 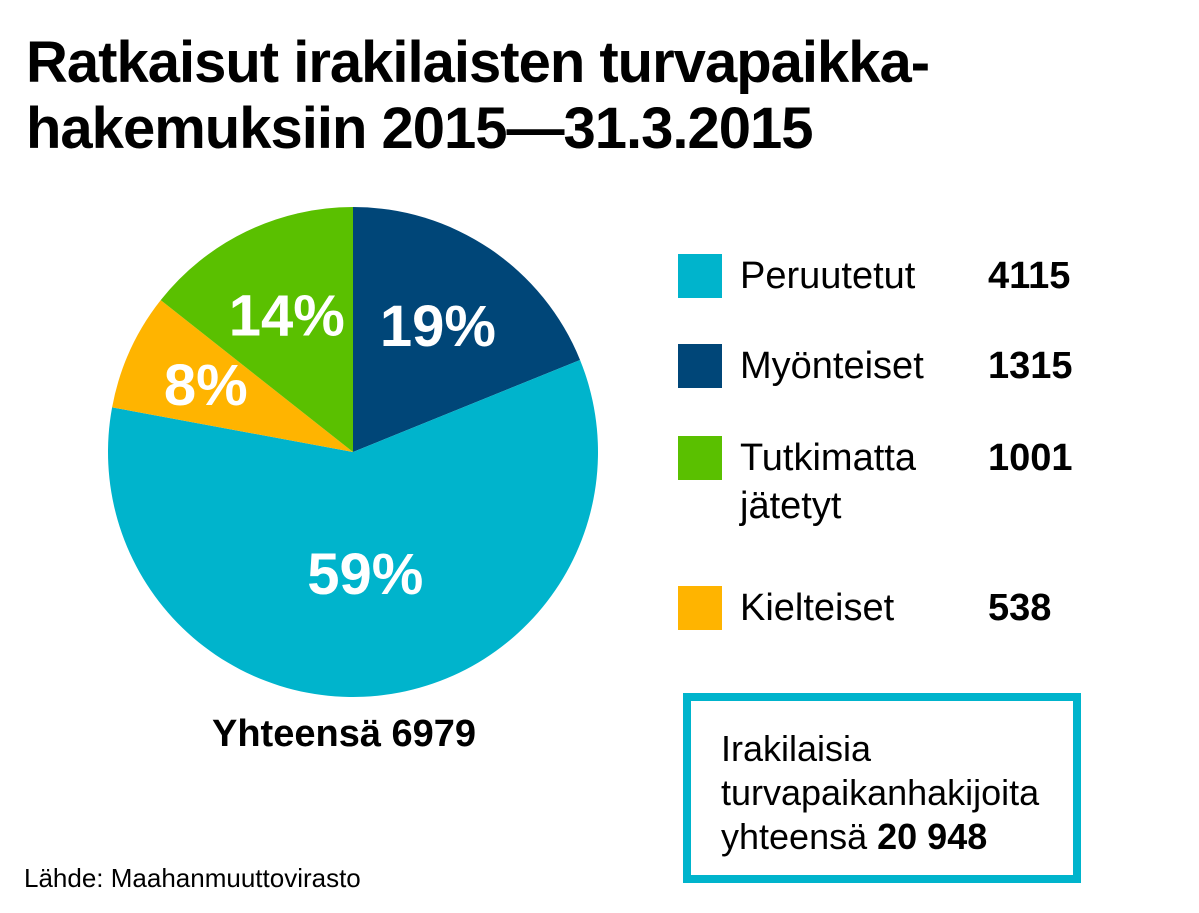 What do you see at coordinates (700, 366) in the screenshot?
I see `legend-swatch-myonteiset` at bounding box center [700, 366].